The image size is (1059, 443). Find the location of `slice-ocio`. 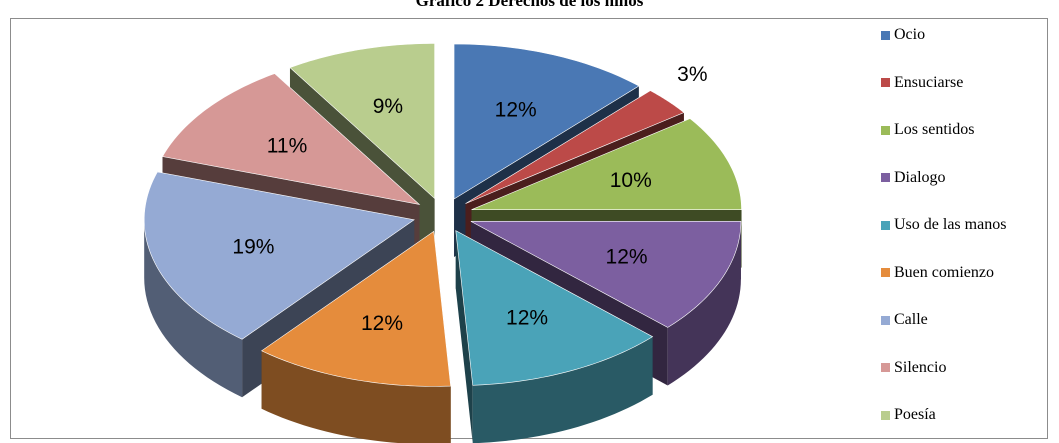

slice-ocio is located at coordinates (546, 121).